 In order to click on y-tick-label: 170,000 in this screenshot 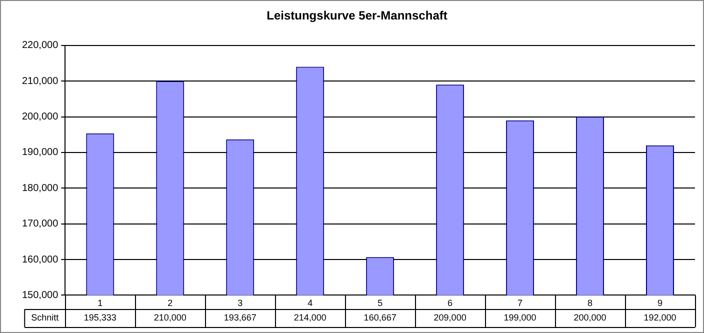, I will do `click(40, 224)`.